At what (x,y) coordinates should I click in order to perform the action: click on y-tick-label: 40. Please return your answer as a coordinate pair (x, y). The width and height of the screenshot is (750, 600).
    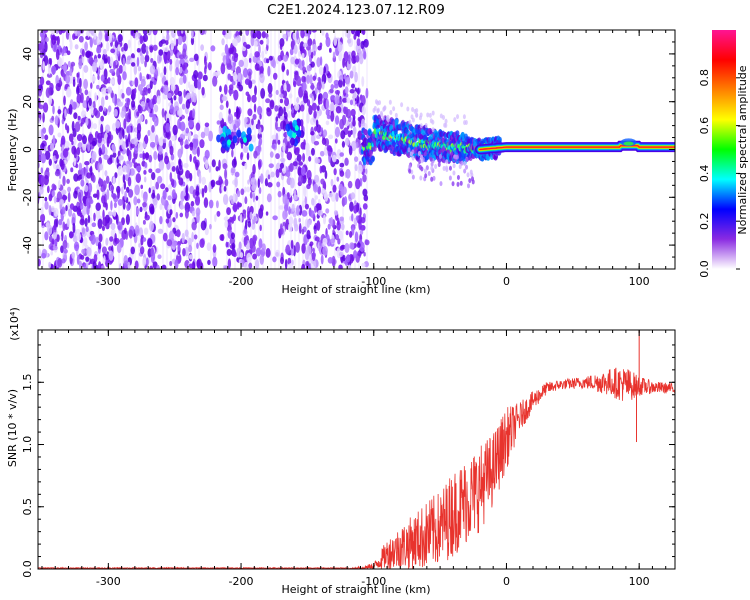
    Looking at the image, I should click on (27, 54).